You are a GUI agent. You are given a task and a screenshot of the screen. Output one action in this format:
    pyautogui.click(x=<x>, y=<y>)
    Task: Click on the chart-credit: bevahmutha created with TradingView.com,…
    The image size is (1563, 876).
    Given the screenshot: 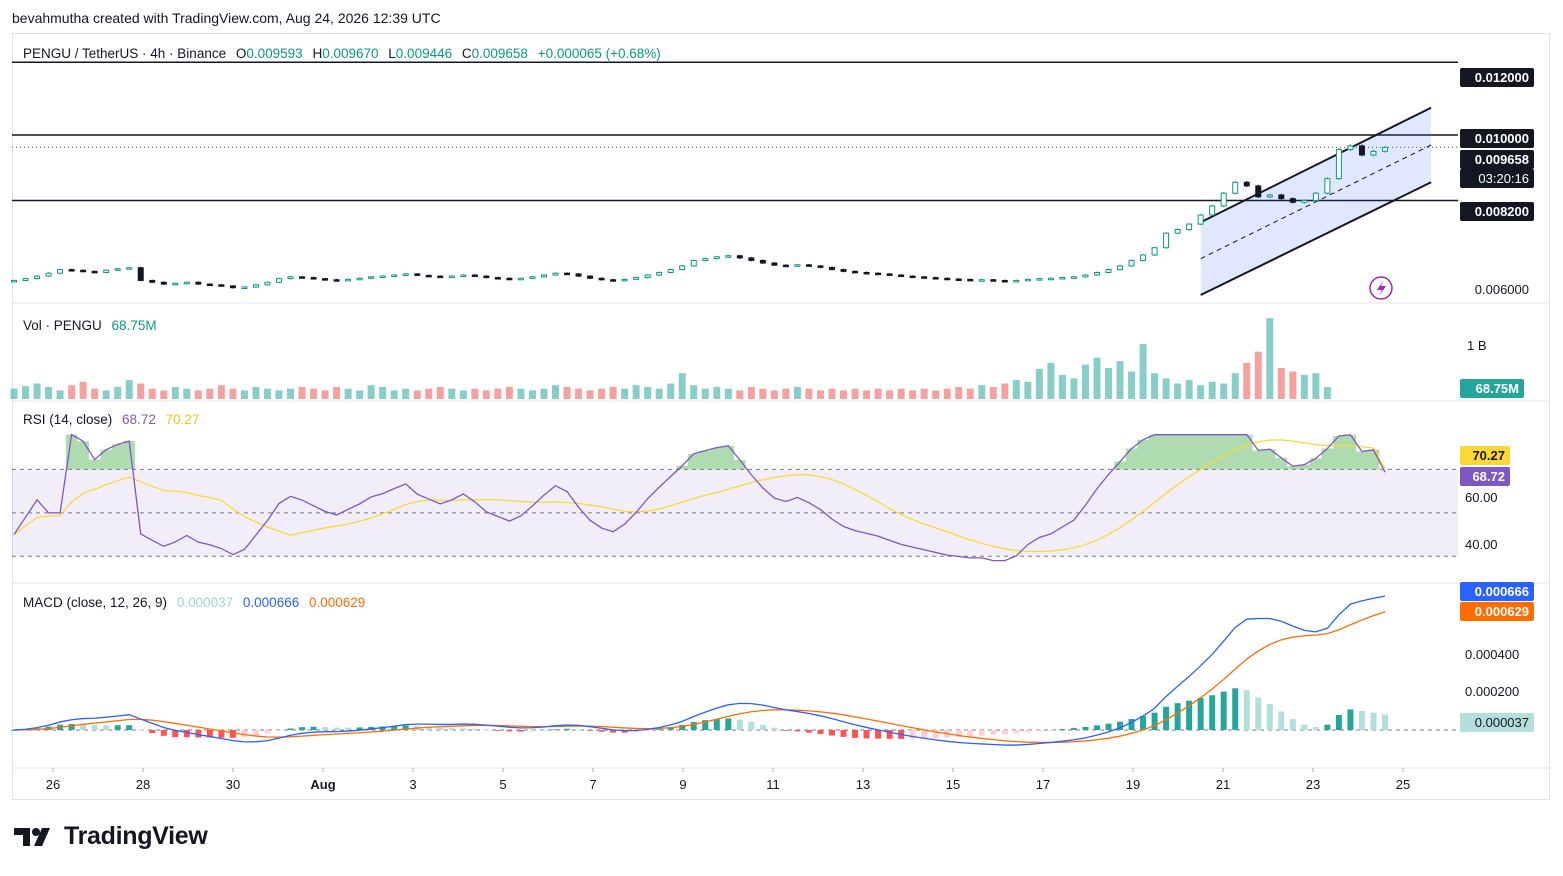 What is the action you would take?
    pyautogui.click(x=226, y=18)
    